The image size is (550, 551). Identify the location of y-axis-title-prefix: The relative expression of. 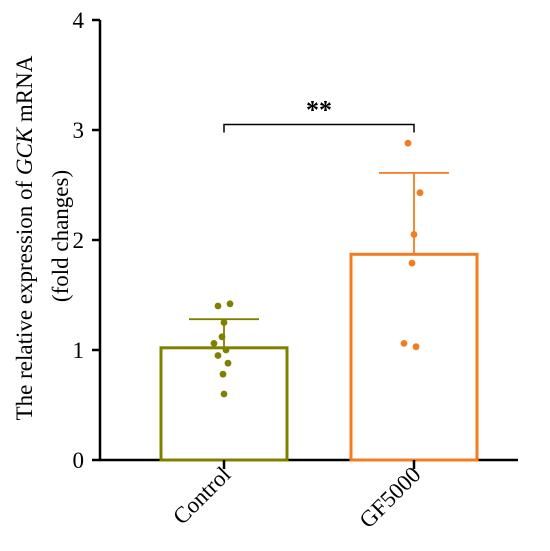
(24, 297).